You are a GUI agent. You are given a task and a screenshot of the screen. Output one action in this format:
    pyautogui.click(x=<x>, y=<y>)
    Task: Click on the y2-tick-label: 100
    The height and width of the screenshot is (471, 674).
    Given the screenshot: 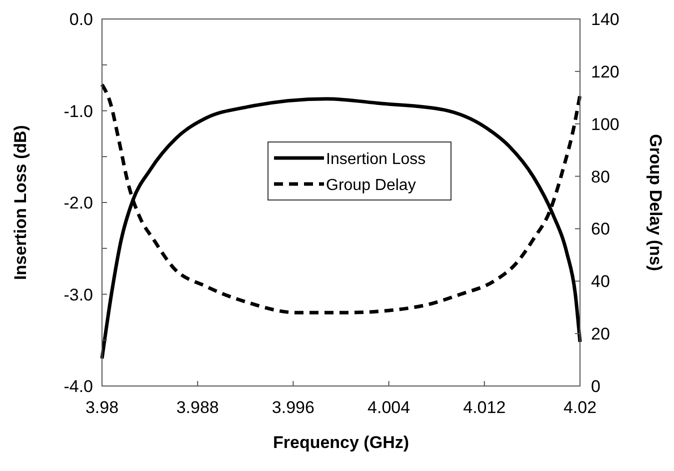 What is the action you would take?
    pyautogui.click(x=605, y=124)
    